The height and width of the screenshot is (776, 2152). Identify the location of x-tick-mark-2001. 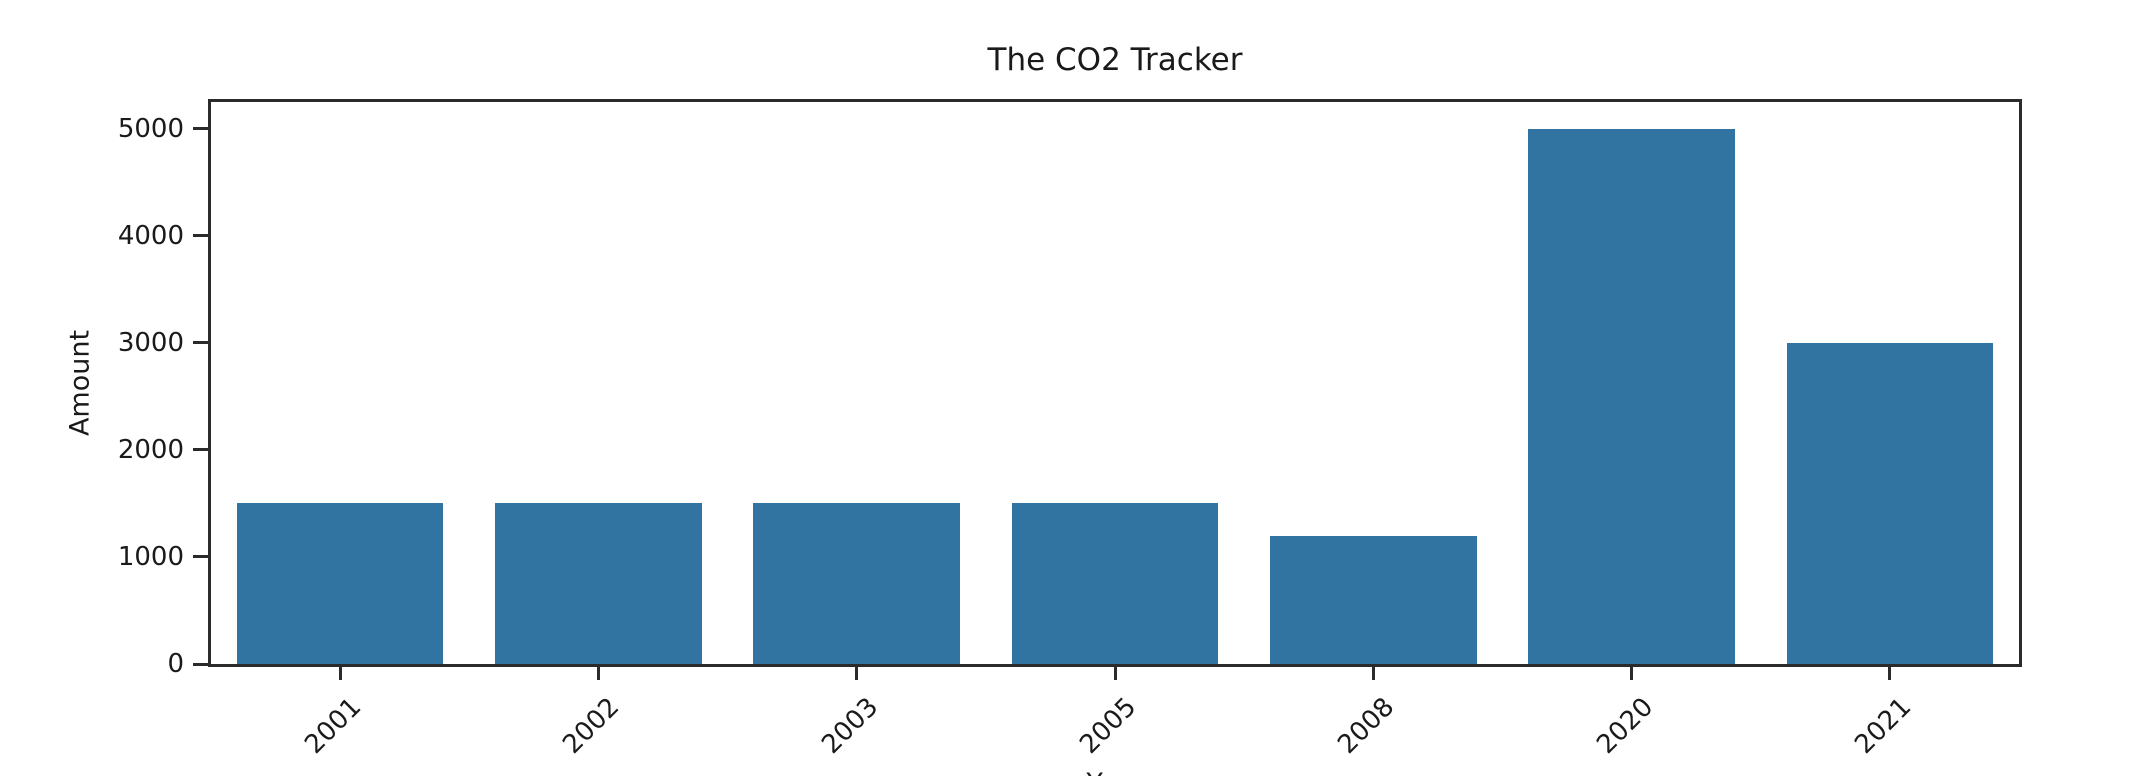
(340, 673).